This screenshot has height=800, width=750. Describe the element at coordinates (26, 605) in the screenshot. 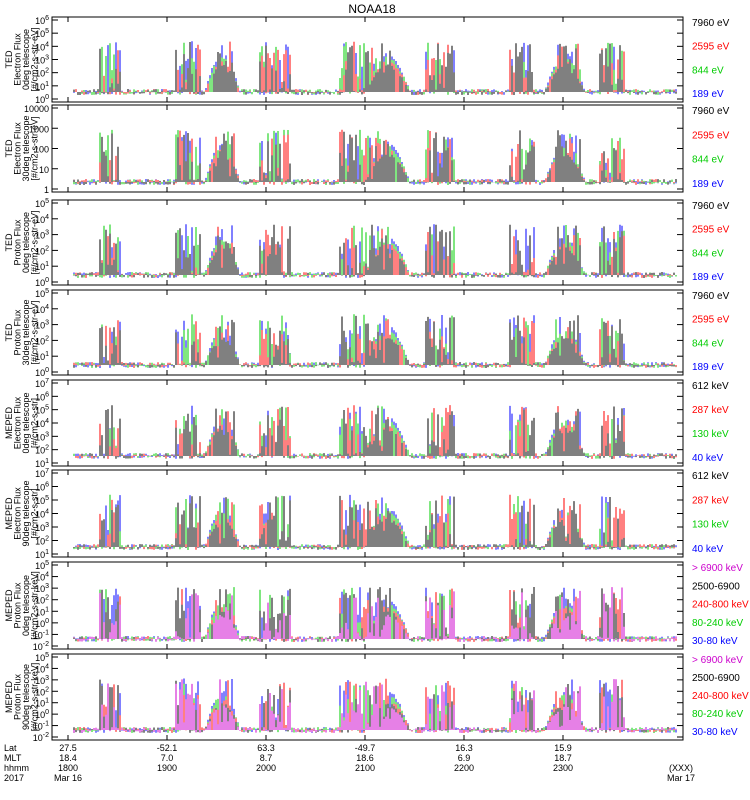

I see `y-axis-label-line: 0deg telescope` at that location.